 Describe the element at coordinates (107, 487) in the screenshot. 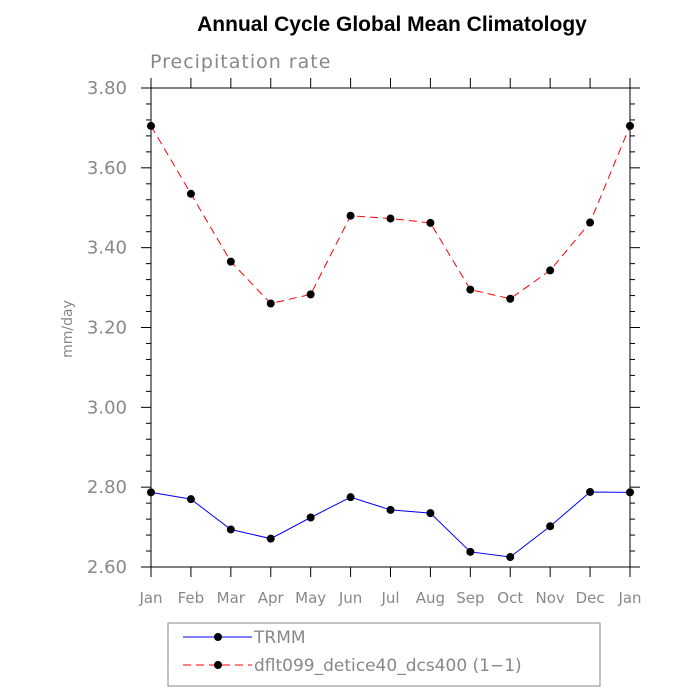

I see `y-tick-label: 2.80` at that location.